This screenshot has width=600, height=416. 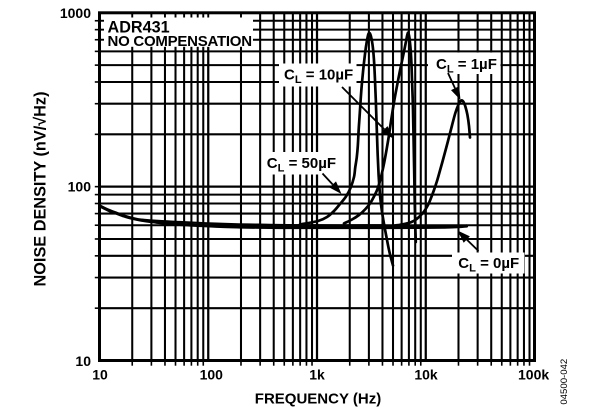 I want to click on svg-text: 100k, so click(x=533, y=374).